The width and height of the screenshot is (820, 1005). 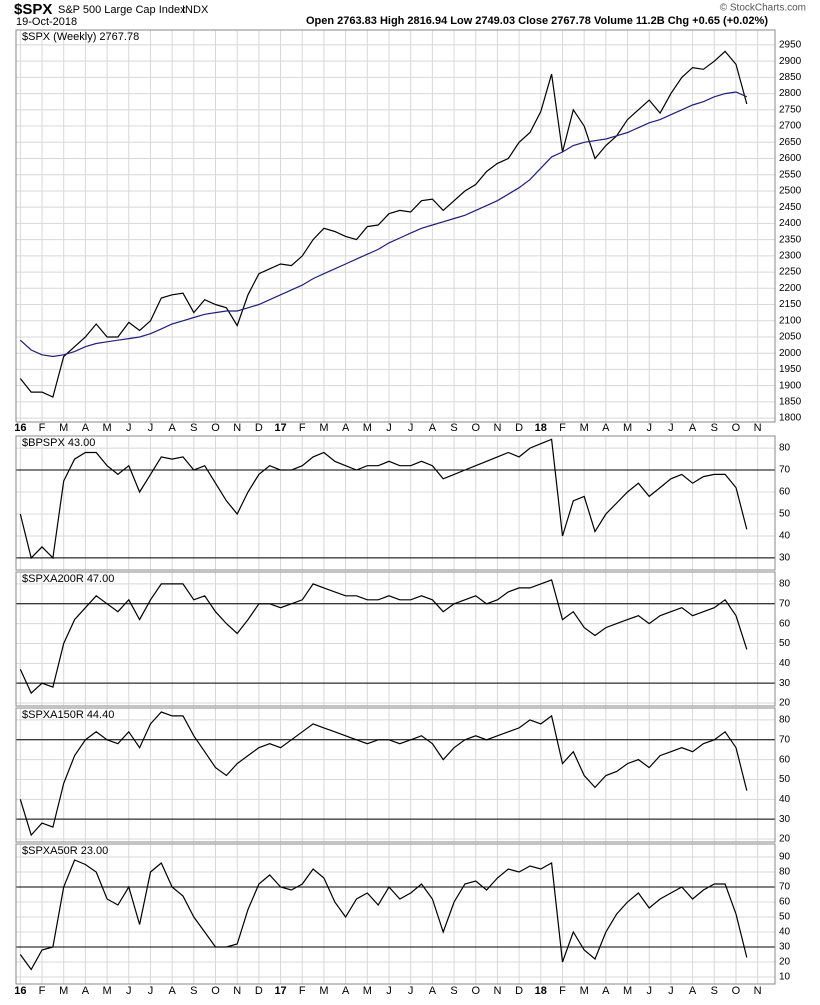 What do you see at coordinates (790, 207) in the screenshot?
I see `y-tick-label: 2450` at bounding box center [790, 207].